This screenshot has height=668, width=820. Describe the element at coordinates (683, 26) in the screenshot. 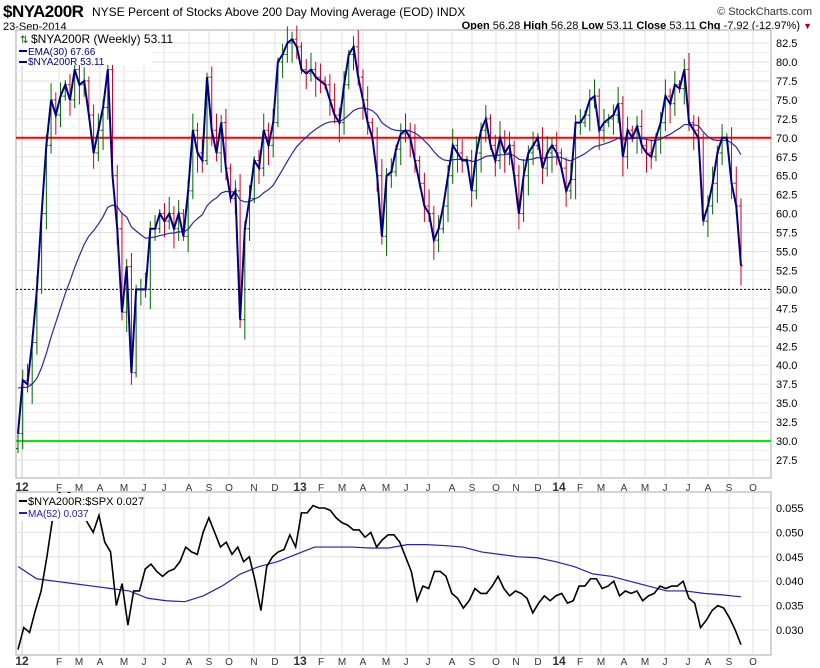

I see `close-value: 53.11` at that location.